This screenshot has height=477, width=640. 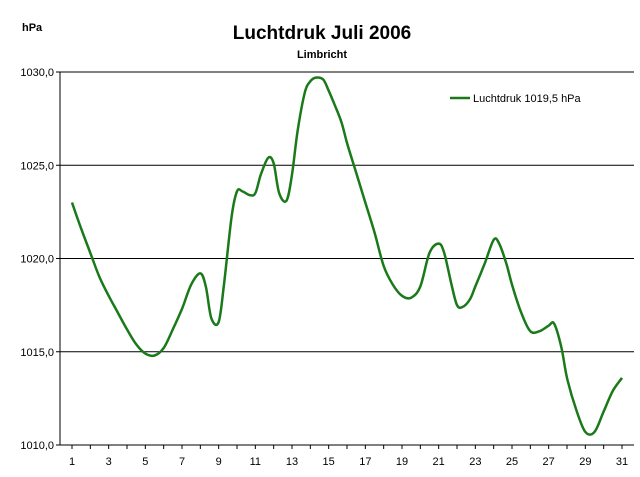 I want to click on x-tick-label-10: 21, so click(x=439, y=462).